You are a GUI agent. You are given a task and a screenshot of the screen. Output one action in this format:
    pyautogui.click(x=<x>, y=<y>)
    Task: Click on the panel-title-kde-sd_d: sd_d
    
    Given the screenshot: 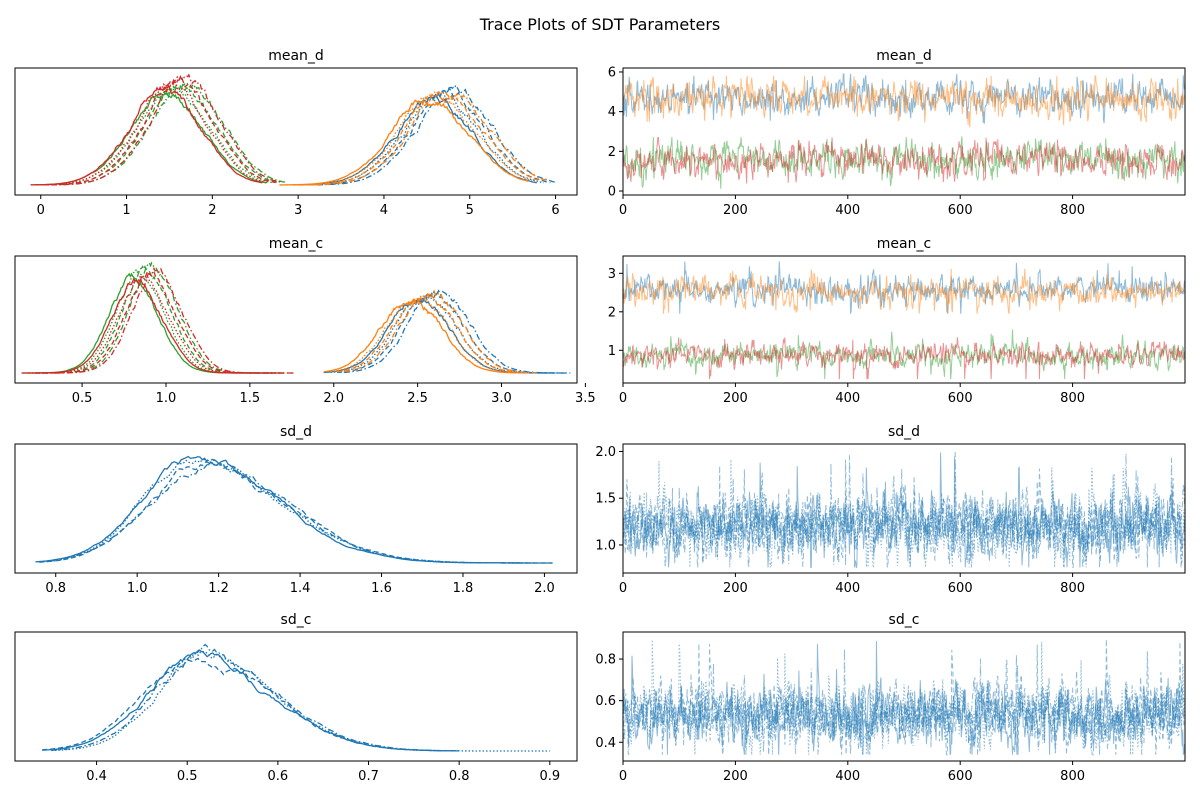 What is the action you would take?
    pyautogui.click(x=296, y=432)
    